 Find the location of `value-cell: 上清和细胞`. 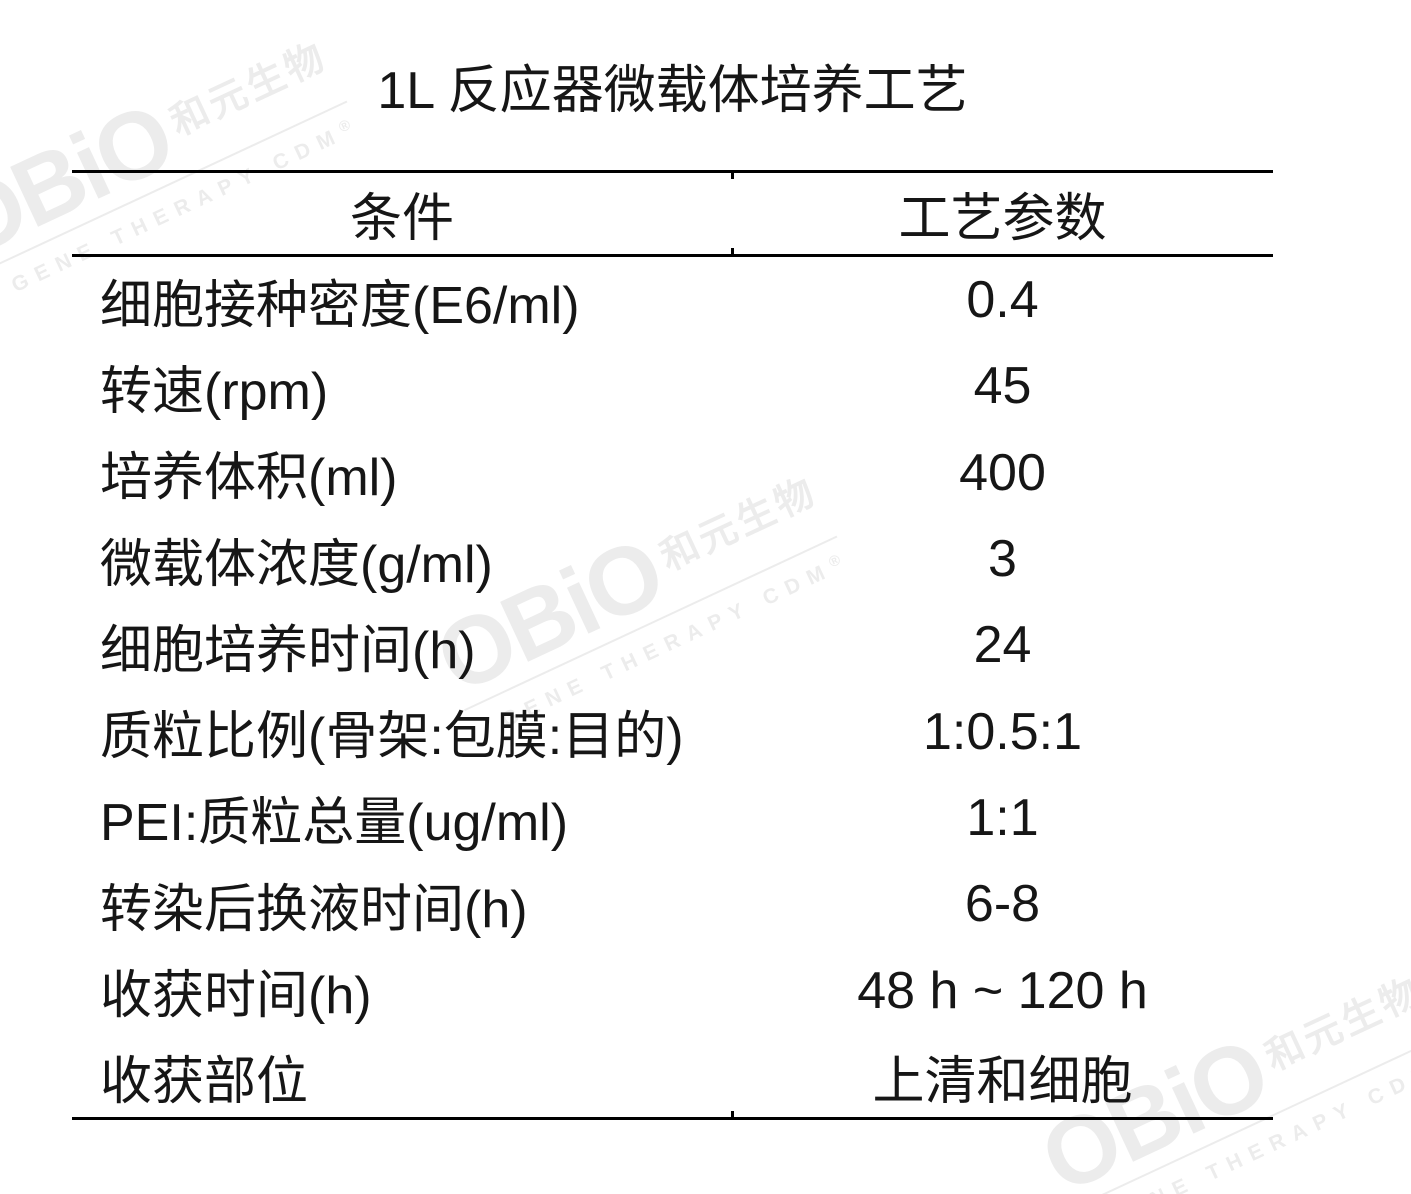

value-cell: 上清和细胞 is located at coordinates (1002, 1082).